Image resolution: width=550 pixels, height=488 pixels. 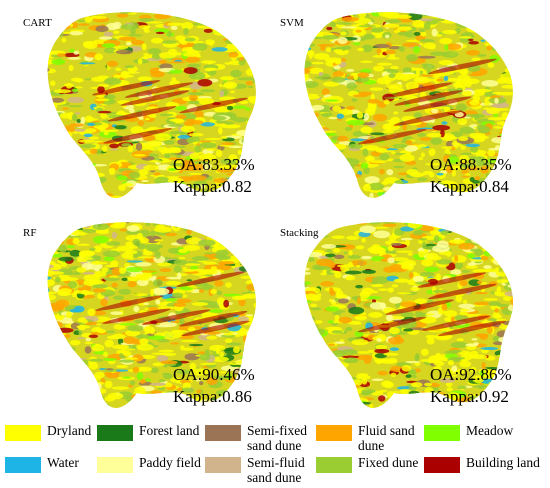 What do you see at coordinates (503, 462) in the screenshot?
I see `legend-label: Building land` at bounding box center [503, 462].